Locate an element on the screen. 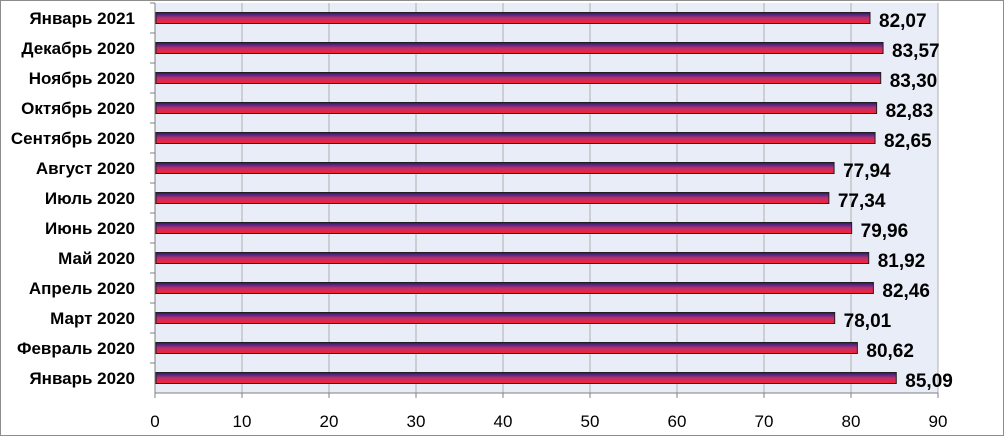  x-tick-label: 10 is located at coordinates (242, 421).